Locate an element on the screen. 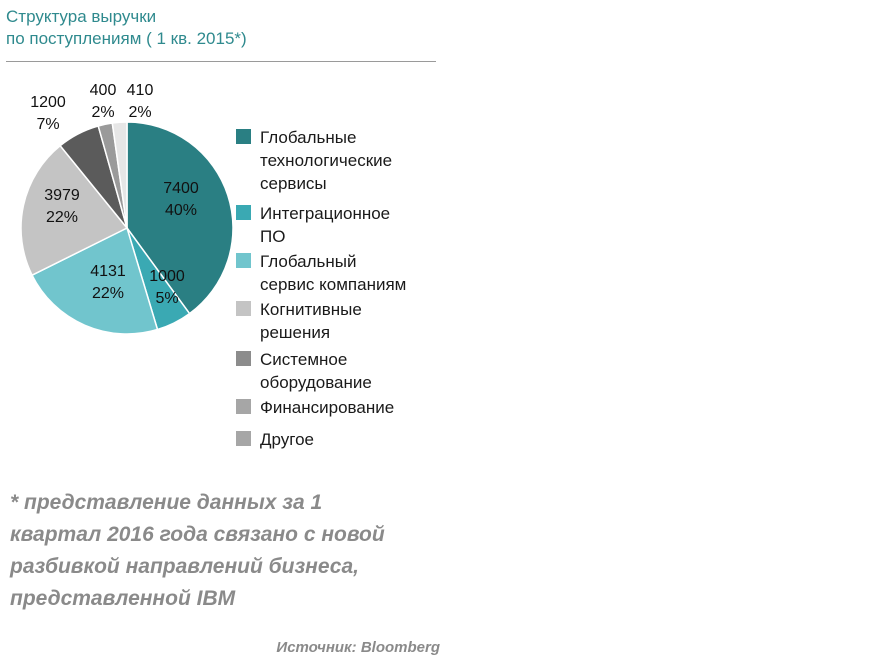 The image size is (883, 665). legend-item: Интеграционное ПО is located at coordinates (356, 225).